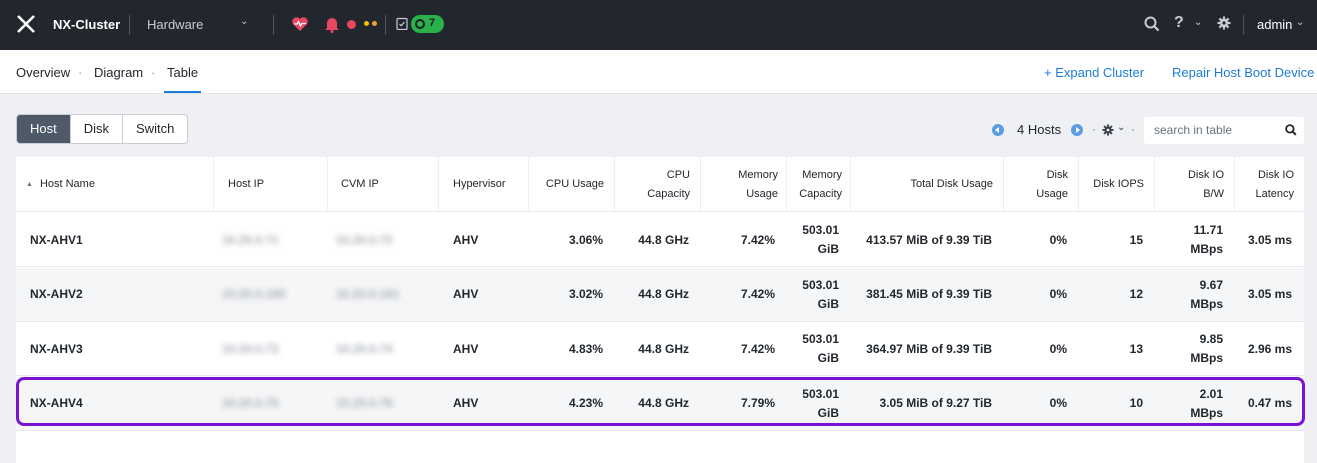 The height and width of the screenshot is (463, 1317). Describe the element at coordinates (183, 72) in the screenshot. I see `tab-table: Table` at that location.